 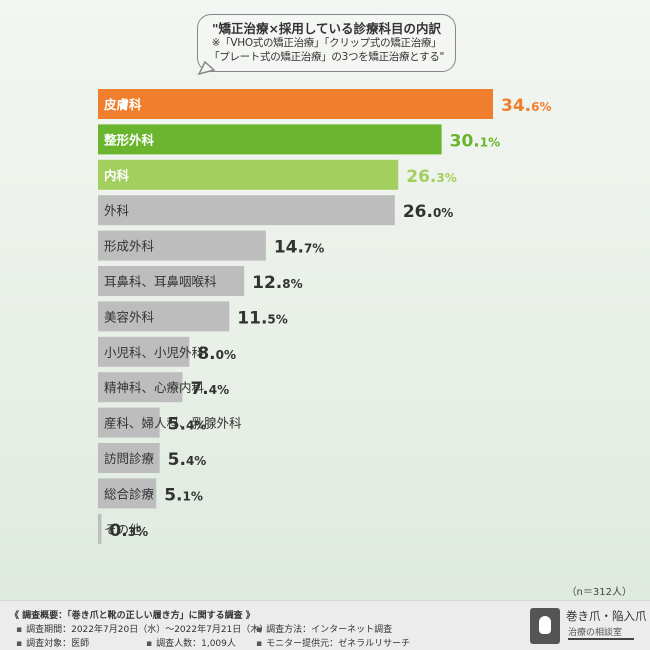 What do you see at coordinates (588, 626) in the screenshot?
I see `site-logo: 巻き爪・陥入爪 治療の相談室` at bounding box center [588, 626].